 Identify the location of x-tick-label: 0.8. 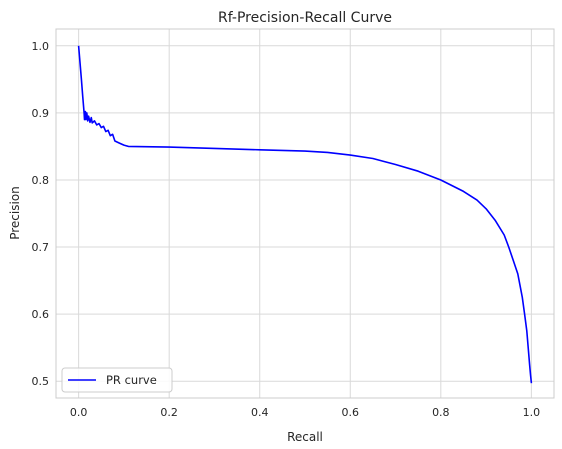
(441, 412).